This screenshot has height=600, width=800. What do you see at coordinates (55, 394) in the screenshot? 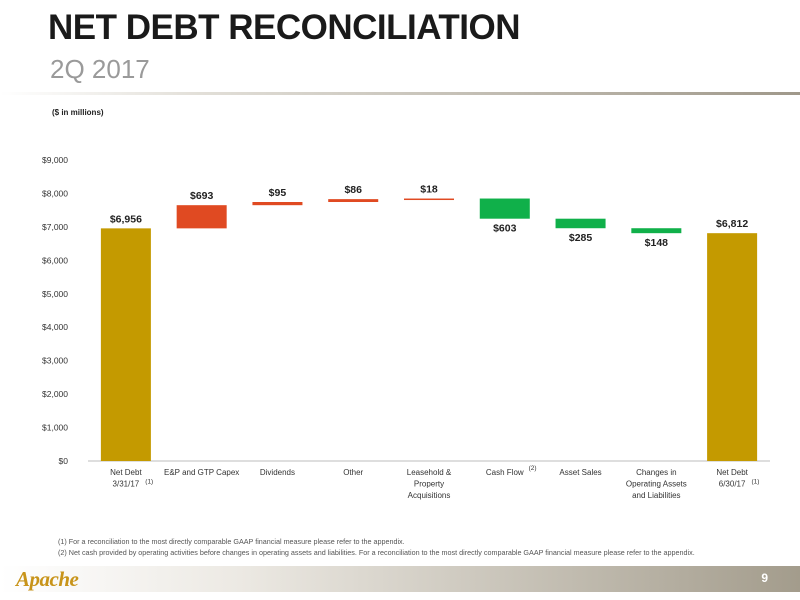
I see `y-tick-label: $2,000` at bounding box center [55, 394].